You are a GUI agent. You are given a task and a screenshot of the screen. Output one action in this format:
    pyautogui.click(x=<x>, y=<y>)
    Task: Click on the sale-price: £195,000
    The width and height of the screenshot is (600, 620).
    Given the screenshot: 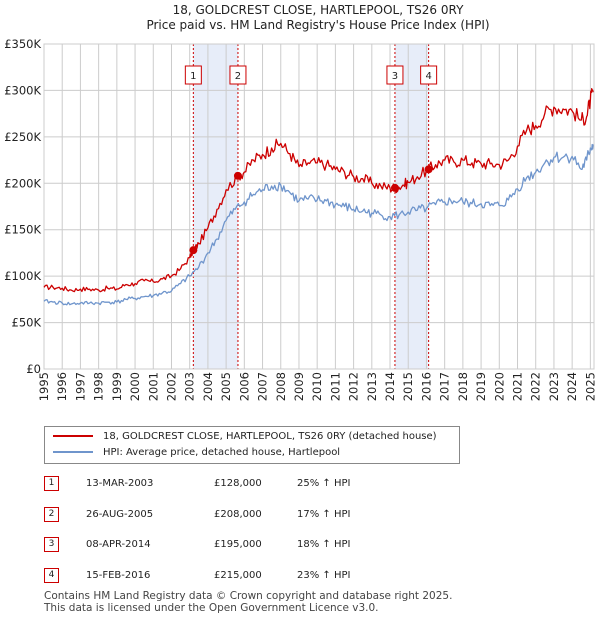 What is the action you would take?
    pyautogui.click(x=238, y=544)
    